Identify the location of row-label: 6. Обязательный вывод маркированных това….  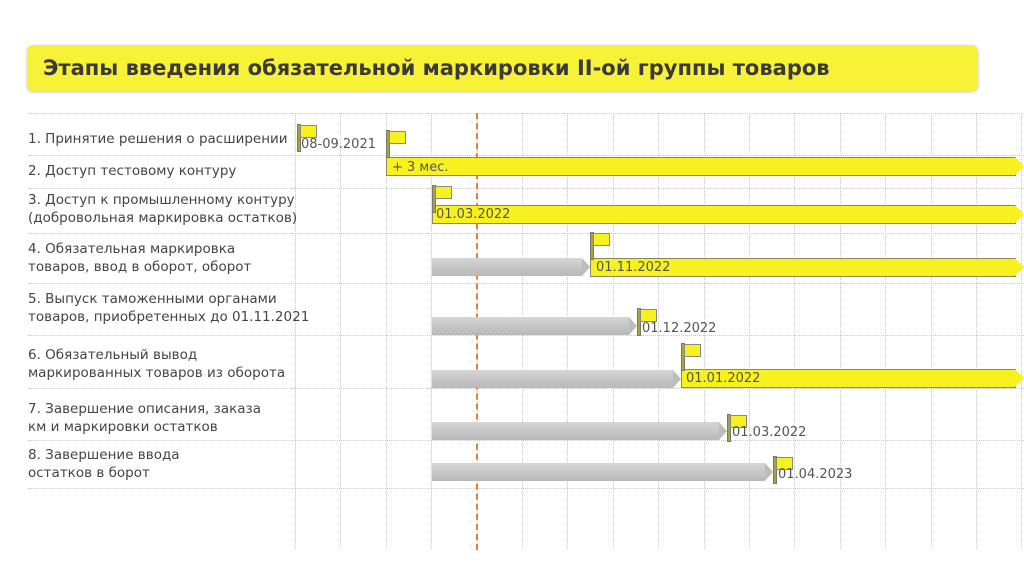
(157, 364).